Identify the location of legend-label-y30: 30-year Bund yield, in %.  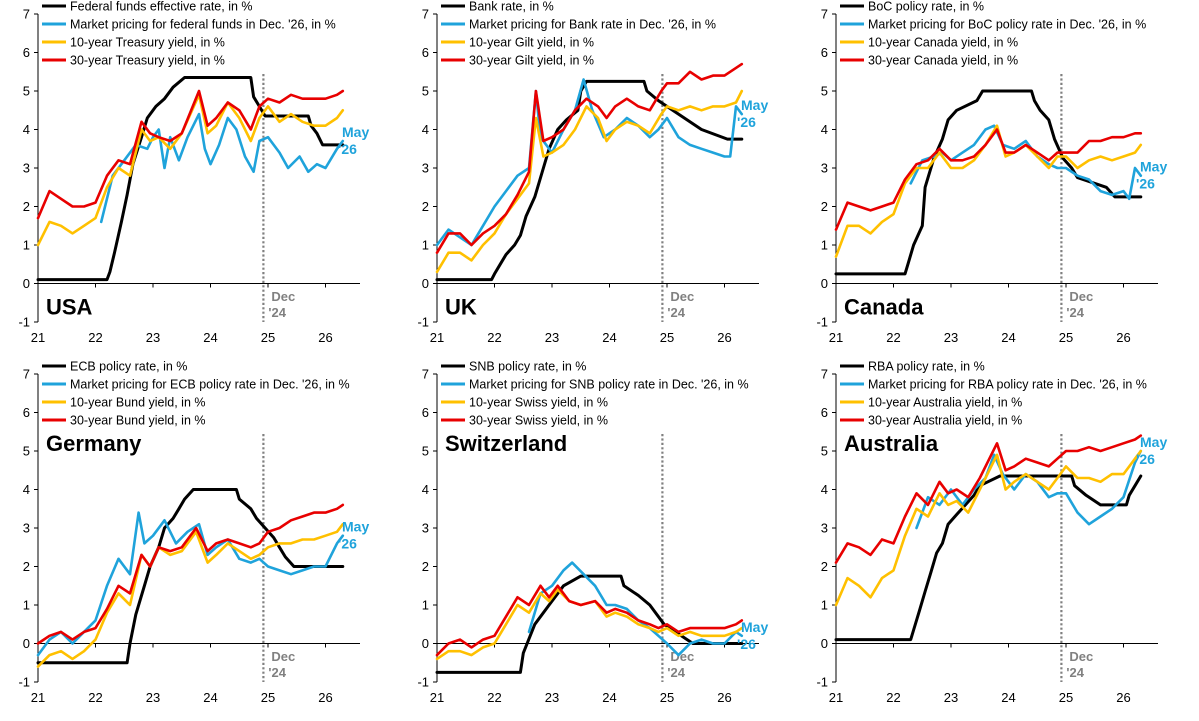
(138, 421).